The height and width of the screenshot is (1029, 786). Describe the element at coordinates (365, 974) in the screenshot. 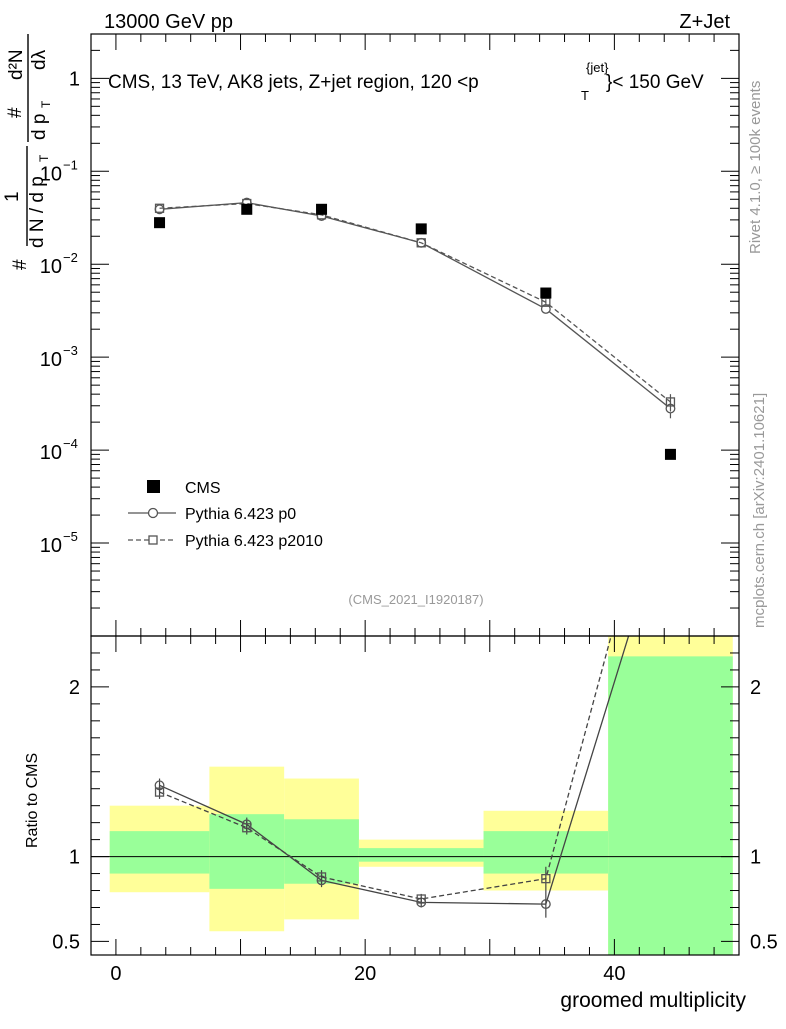

I see `xtick-label-20: 20` at that location.